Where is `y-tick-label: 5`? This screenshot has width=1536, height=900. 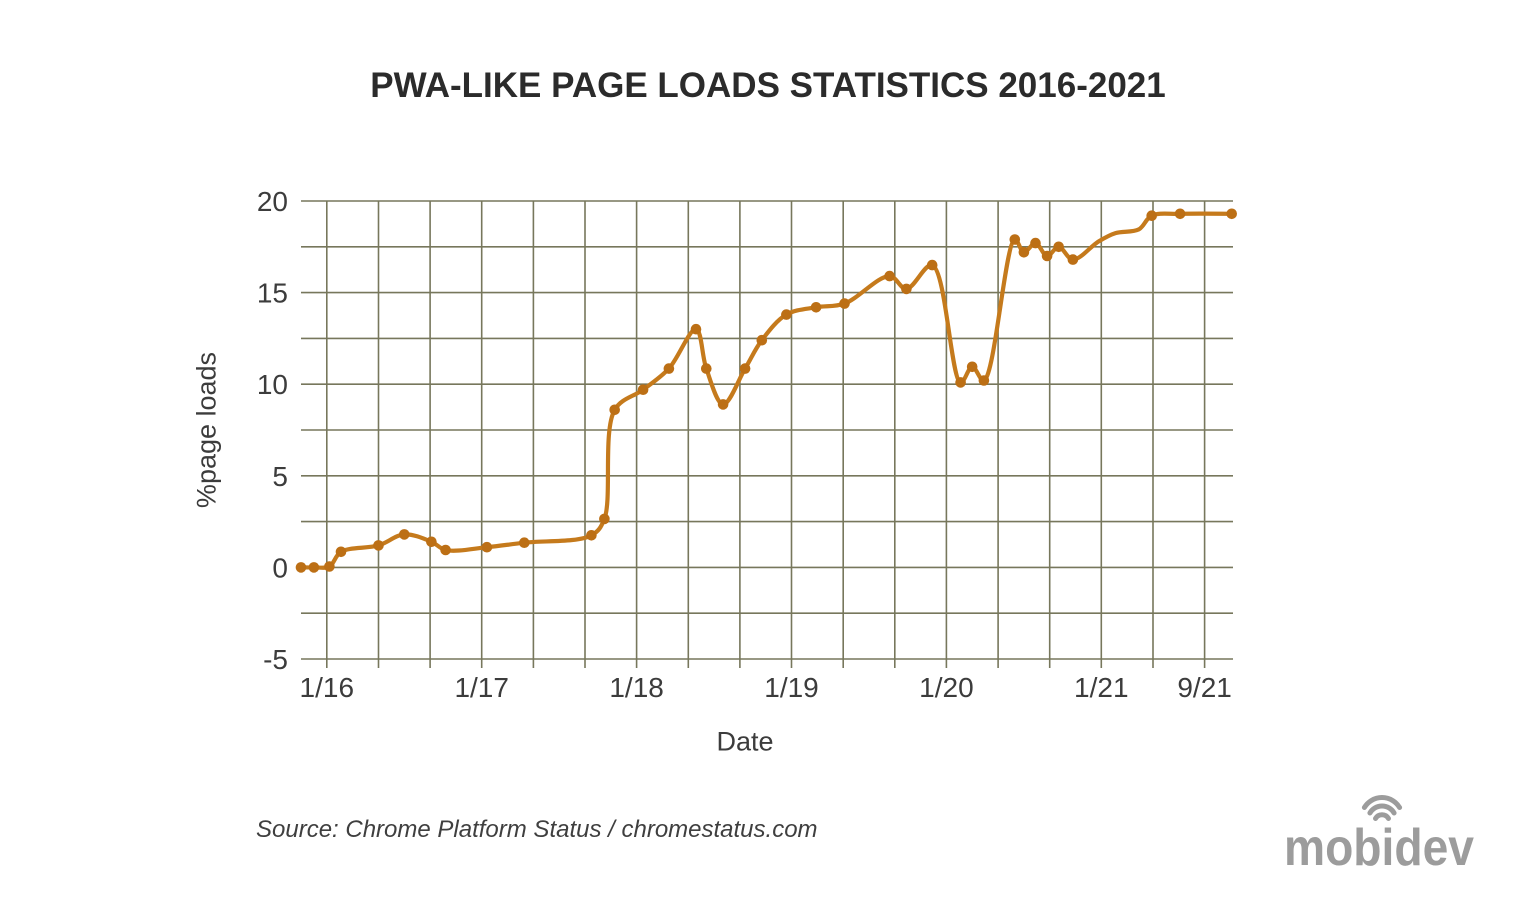 y-tick-label: 5 is located at coordinates (280, 476).